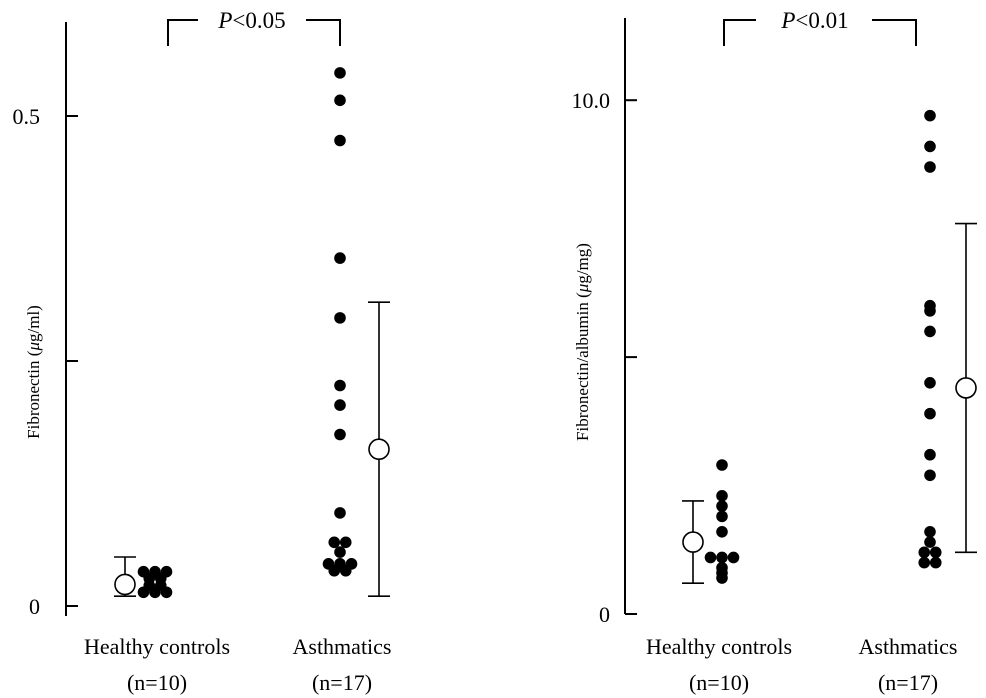 This screenshot has width=986, height=698. Describe the element at coordinates (27, 116) in the screenshot. I see `y-tick-label: 0.5` at that location.